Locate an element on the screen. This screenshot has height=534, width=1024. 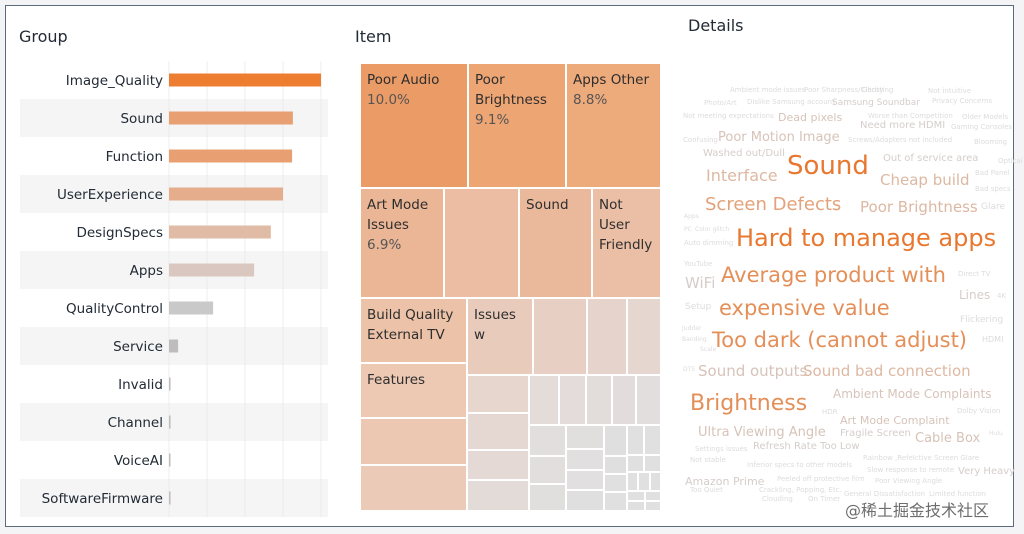
word-cloud-term: Optical is located at coordinates (1010, 161).